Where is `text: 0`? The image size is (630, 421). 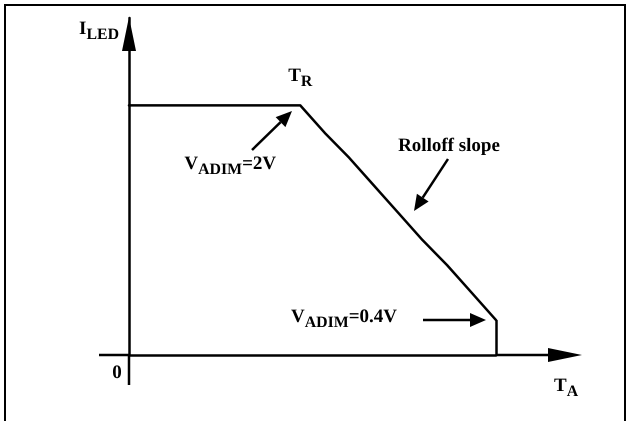 text: 0 is located at coordinates (117, 373).